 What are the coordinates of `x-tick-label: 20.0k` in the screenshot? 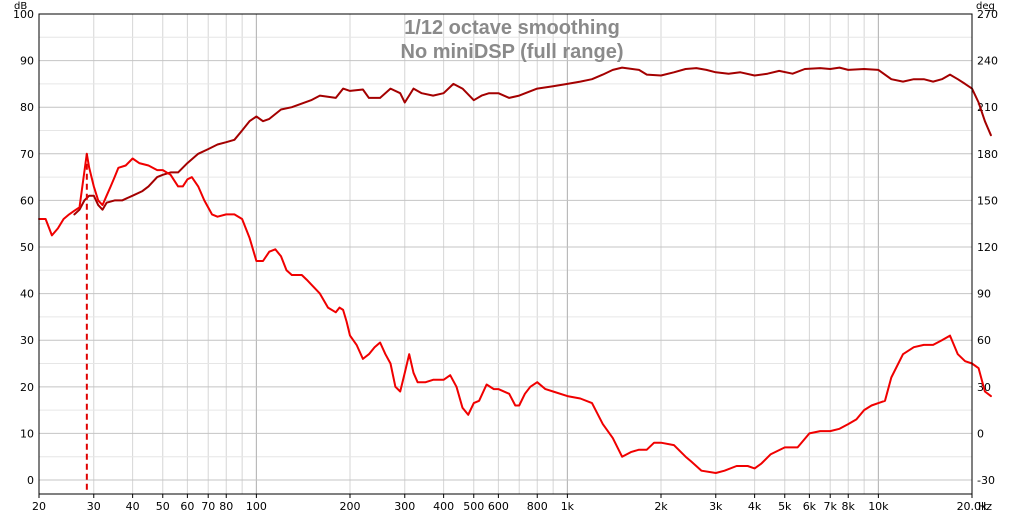 It's located at (972, 506).